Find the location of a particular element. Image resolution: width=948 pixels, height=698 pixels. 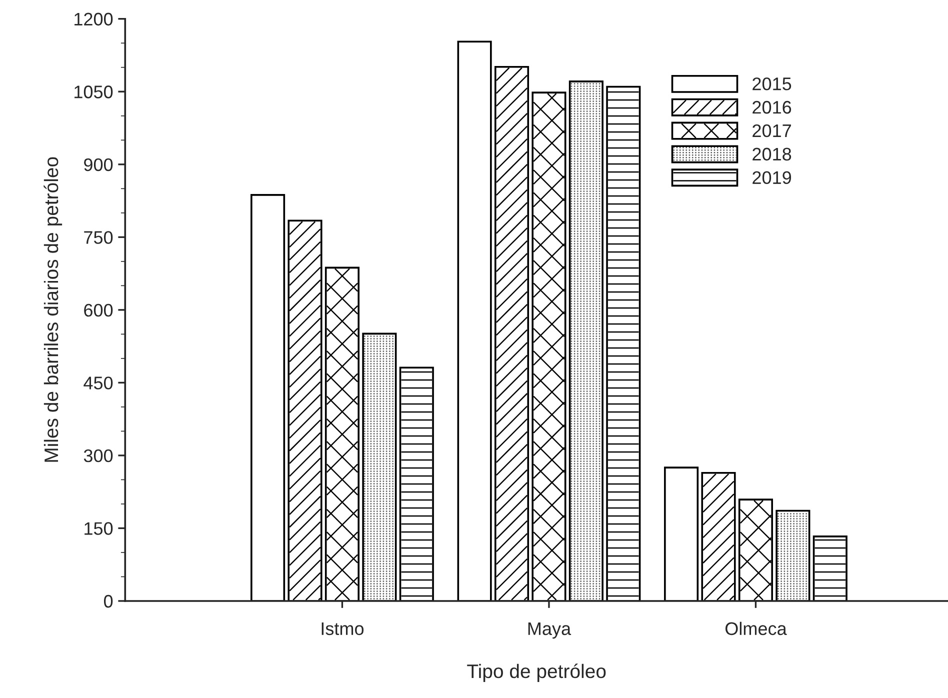

legend-label: 2016 is located at coordinates (772, 107).